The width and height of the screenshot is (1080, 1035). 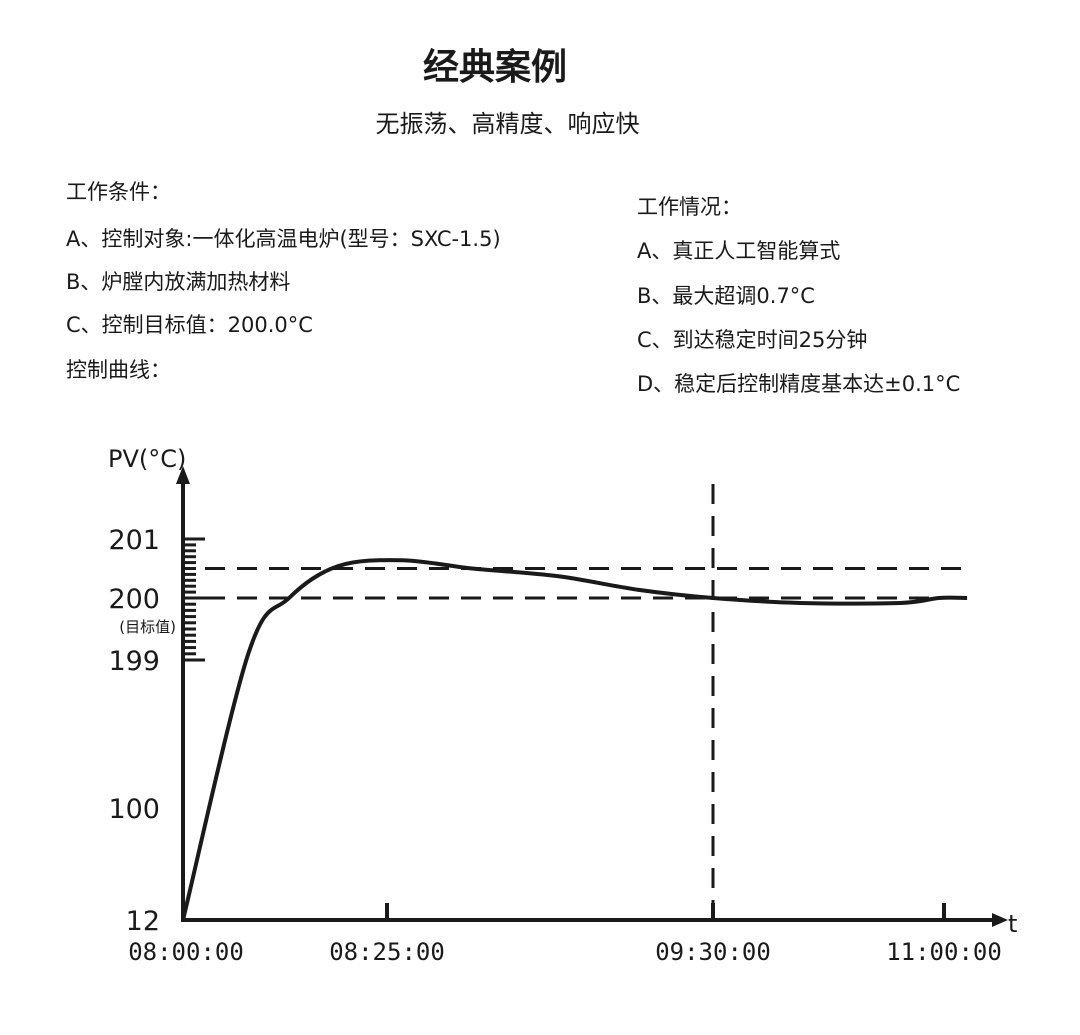 I want to click on y-axis-arrow-icon, so click(x=183, y=475).